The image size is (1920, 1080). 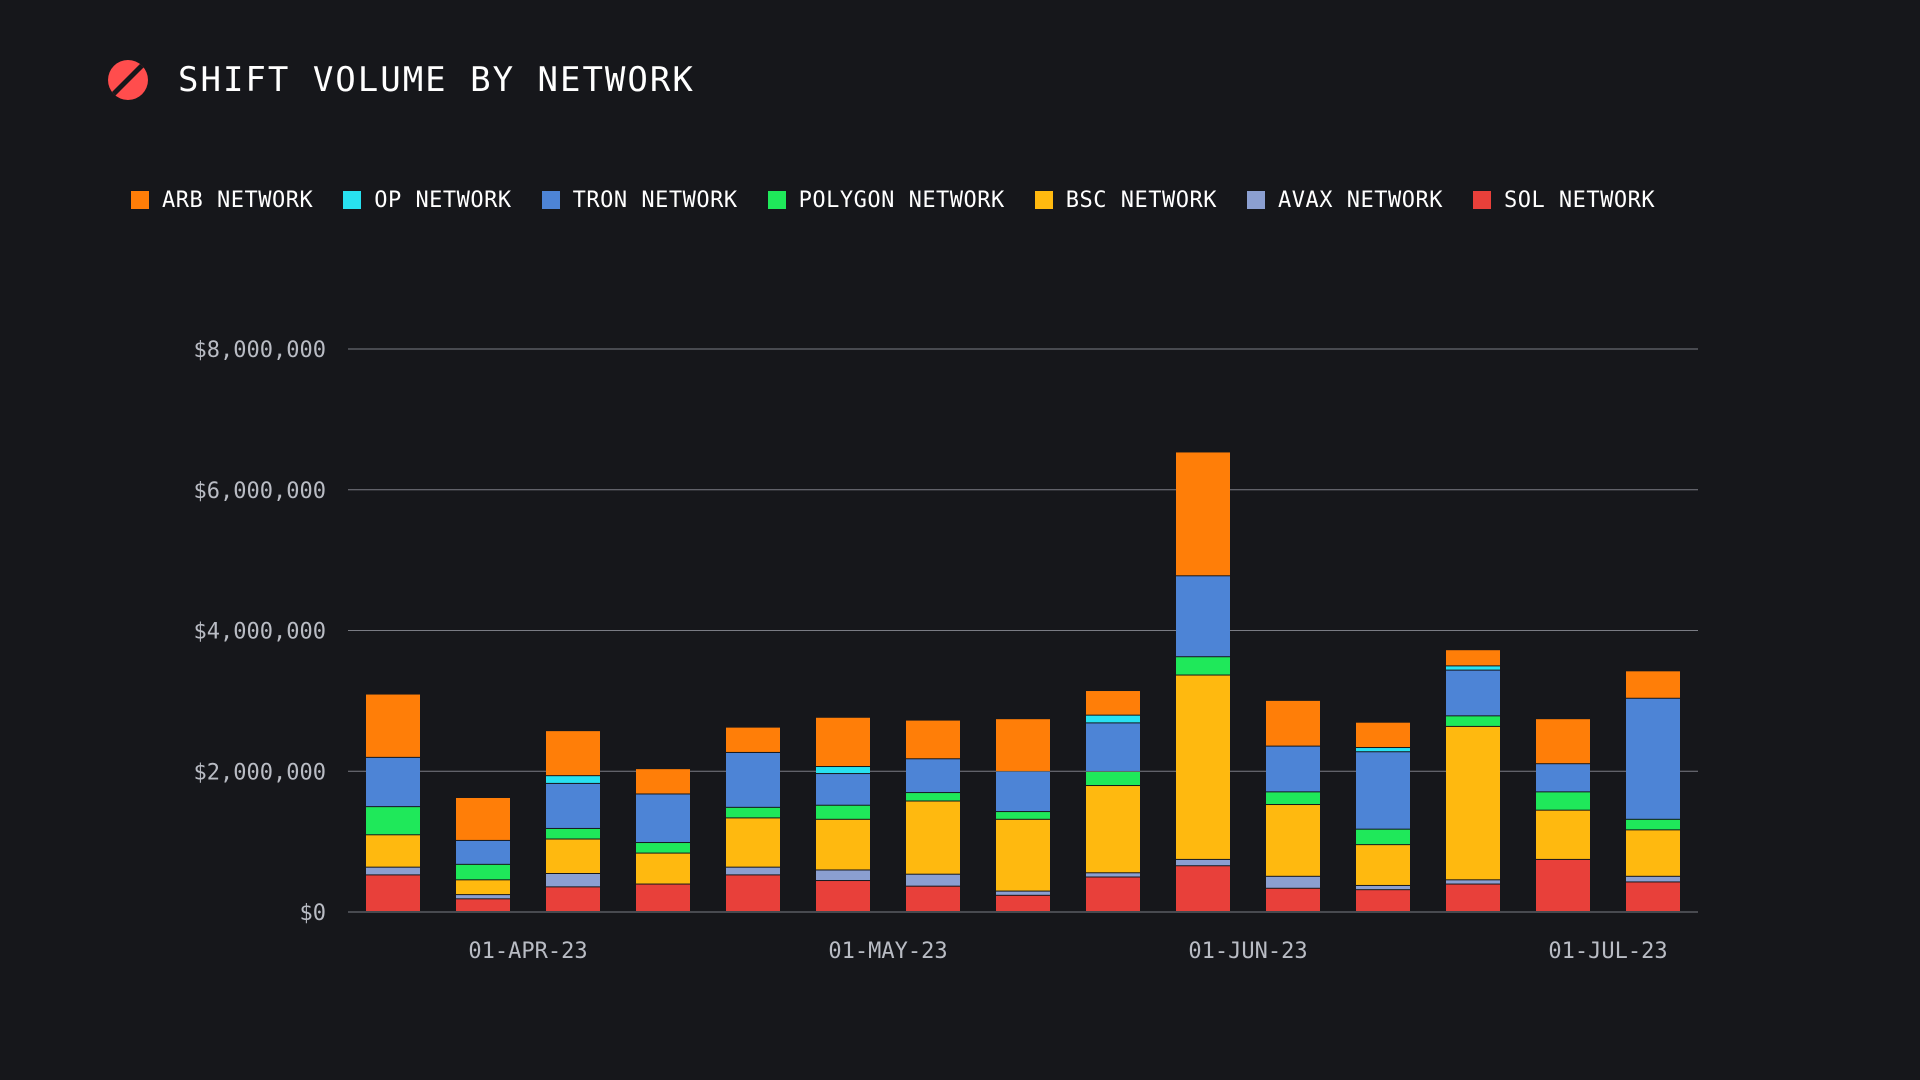 I want to click on legend-item-avax: AVAX NETWORK, so click(x=1345, y=200).